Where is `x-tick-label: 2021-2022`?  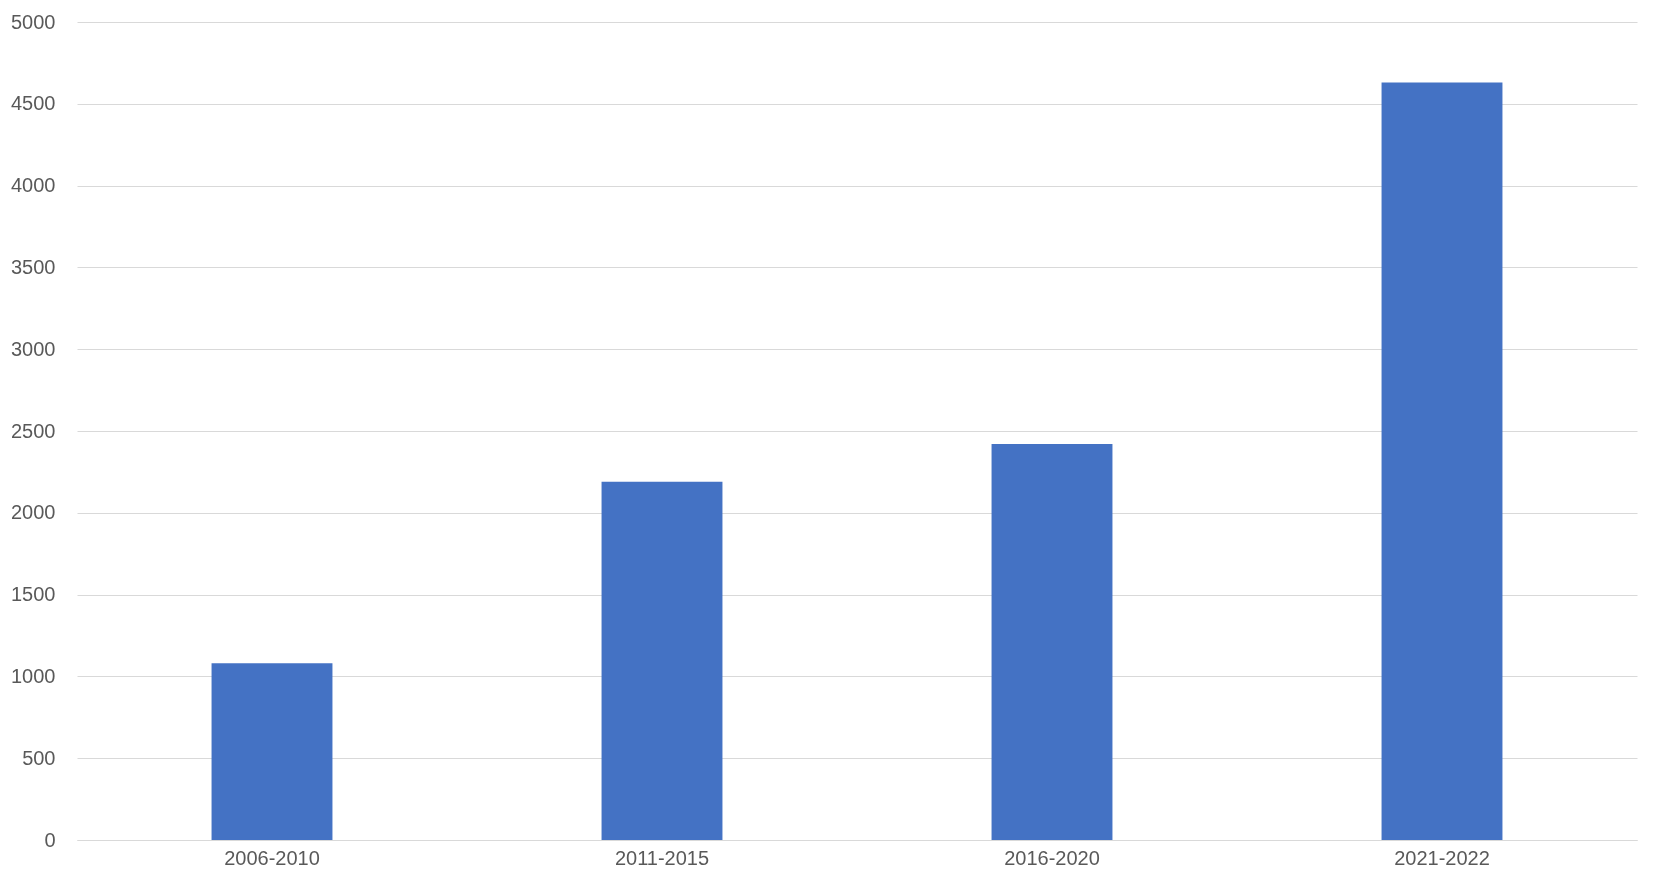
x-tick-label: 2021-2022 is located at coordinates (1442, 857).